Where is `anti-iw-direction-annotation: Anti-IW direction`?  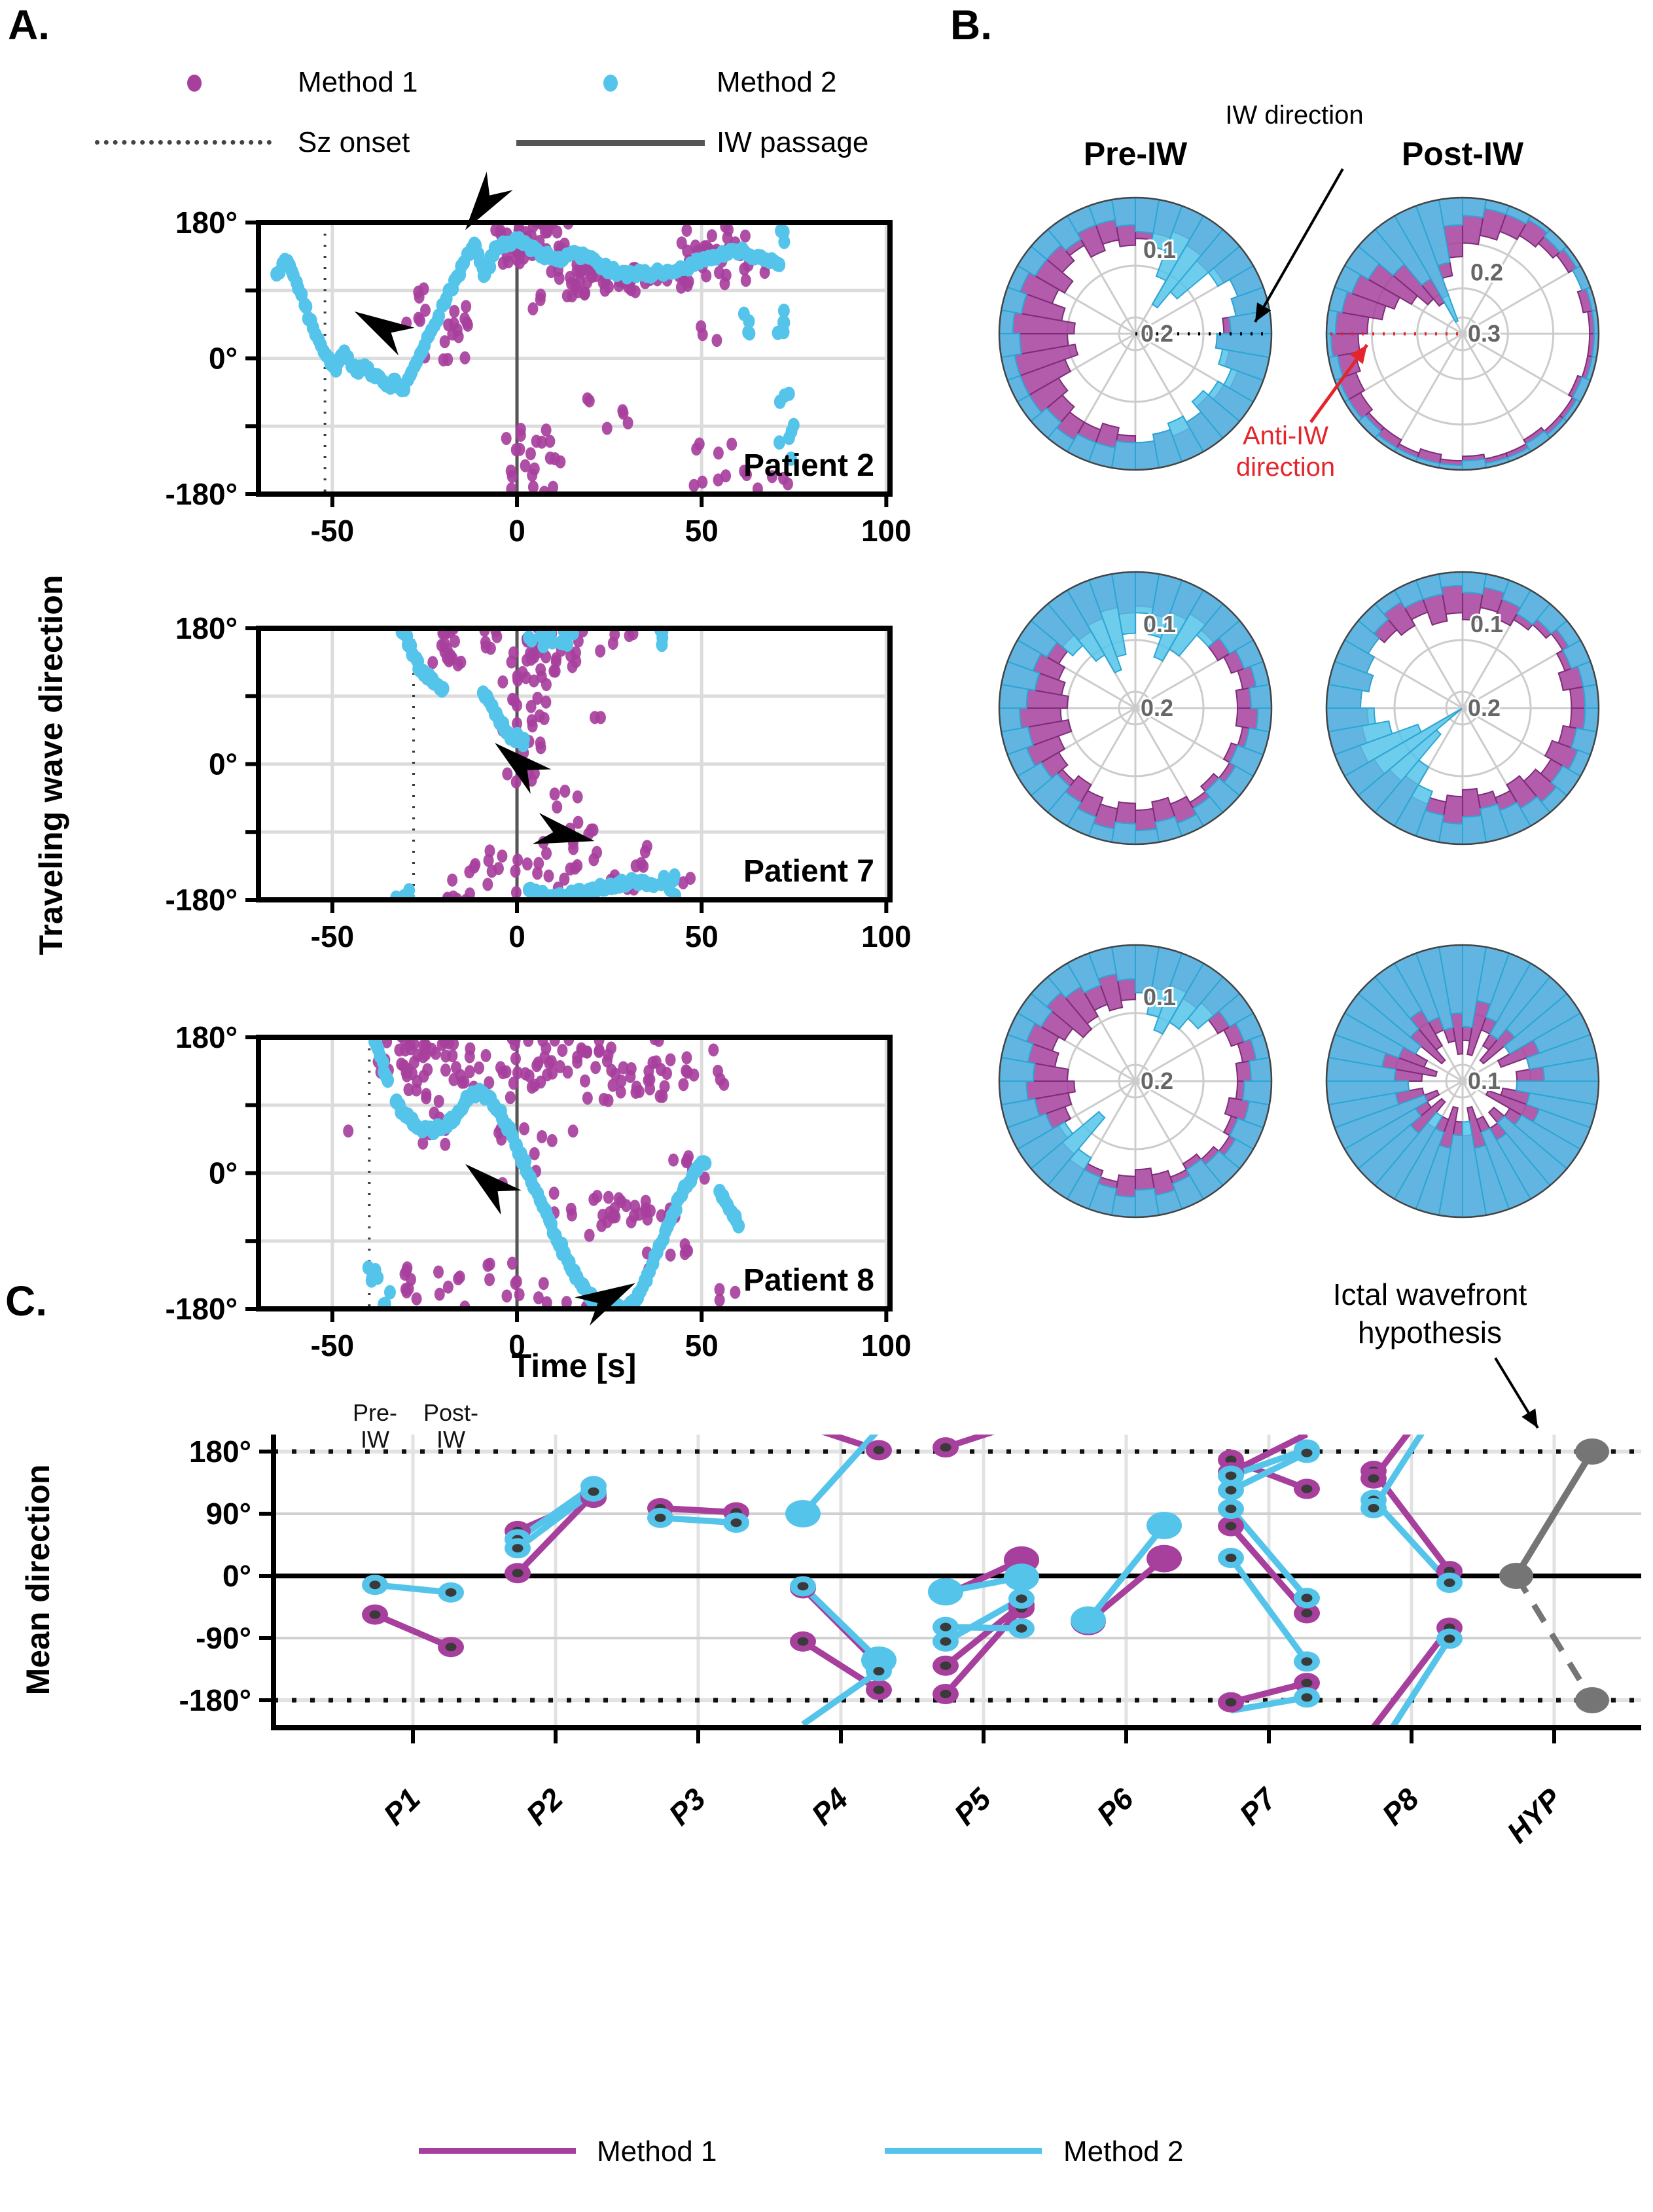
anti-iw-direction-annotation: Anti-IW direction is located at coordinates (1285, 452).